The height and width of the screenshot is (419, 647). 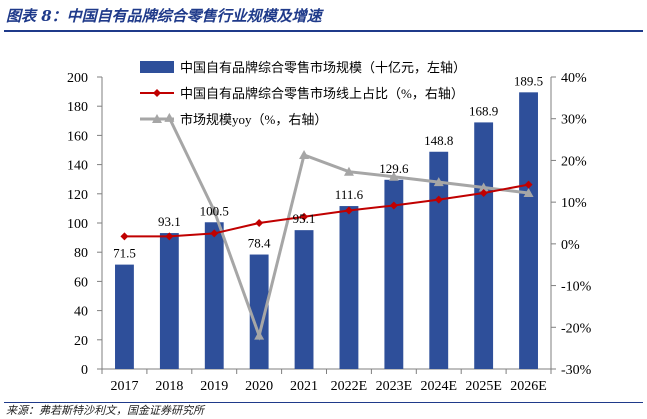 I want to click on legend-swatch-yoy-marker, so click(x=157, y=118).